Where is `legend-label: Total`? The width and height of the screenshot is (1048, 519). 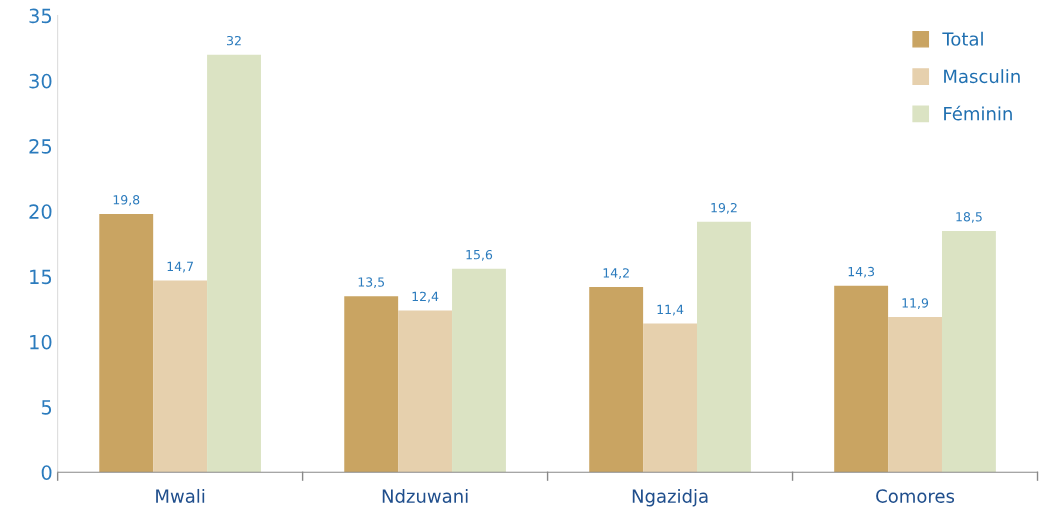
legend-label: Total is located at coordinates (962, 38).